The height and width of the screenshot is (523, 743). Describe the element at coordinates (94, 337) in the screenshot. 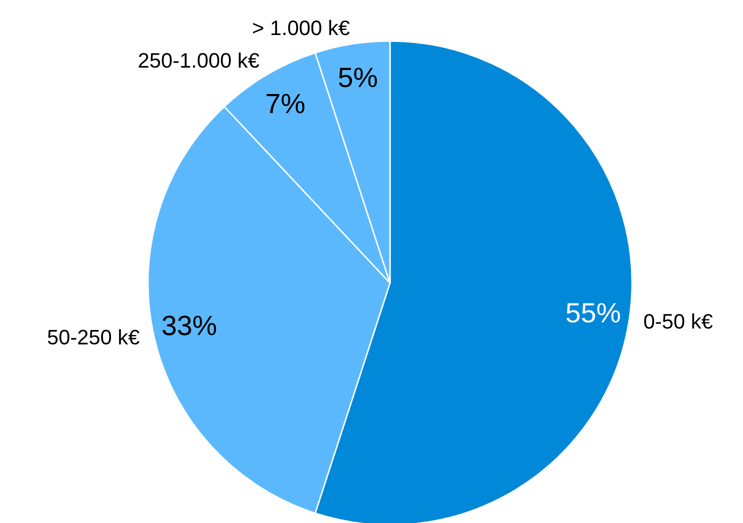

I see `slice-label: 50-250 k€` at that location.